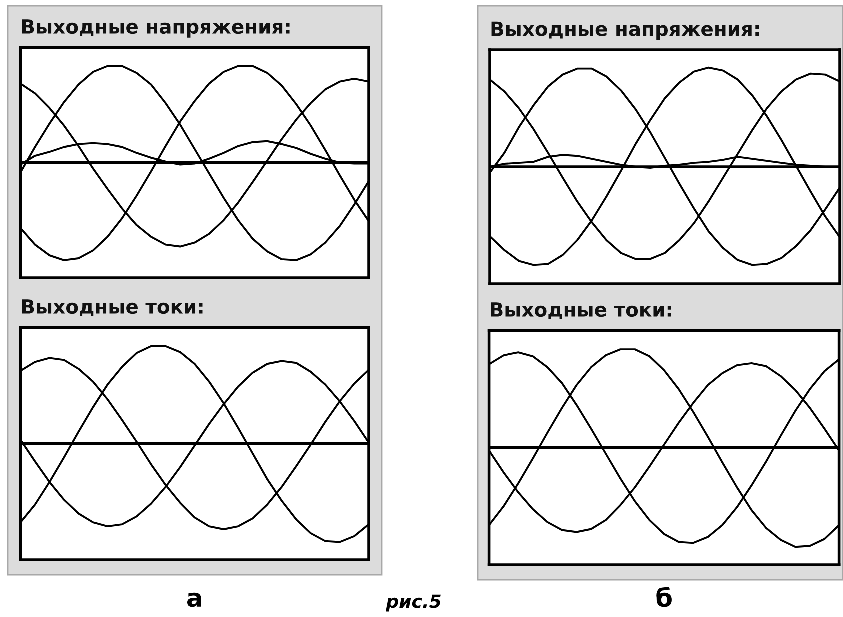 The image size is (843, 617). I want to click on text: рис.5, so click(413, 603).